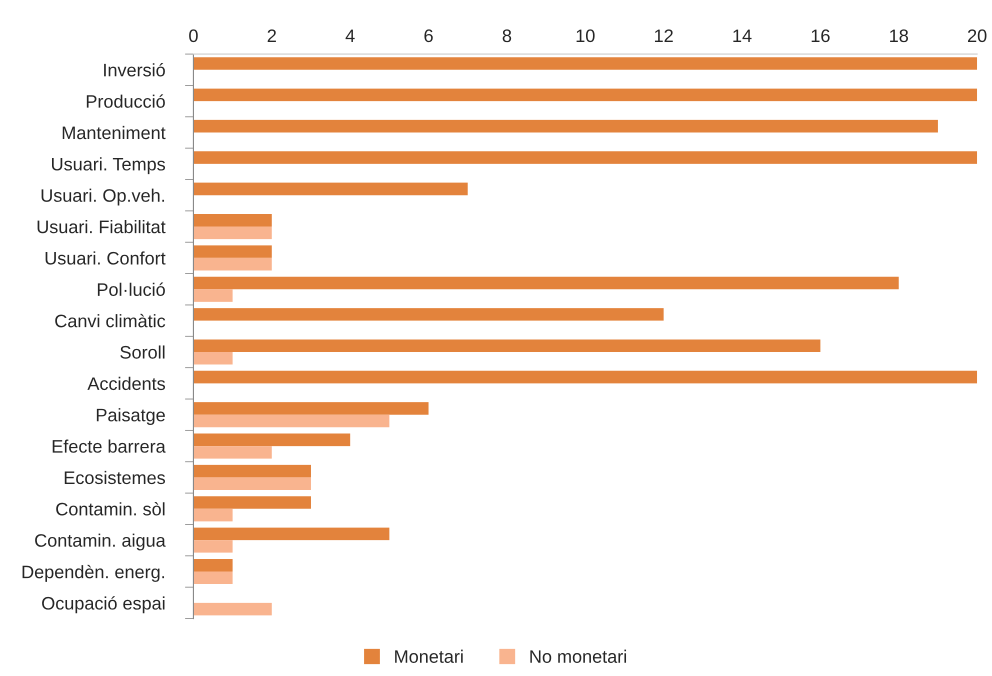  What do you see at coordinates (110, 321) in the screenshot?
I see `y-tick-label: Canvi climàtic` at bounding box center [110, 321].